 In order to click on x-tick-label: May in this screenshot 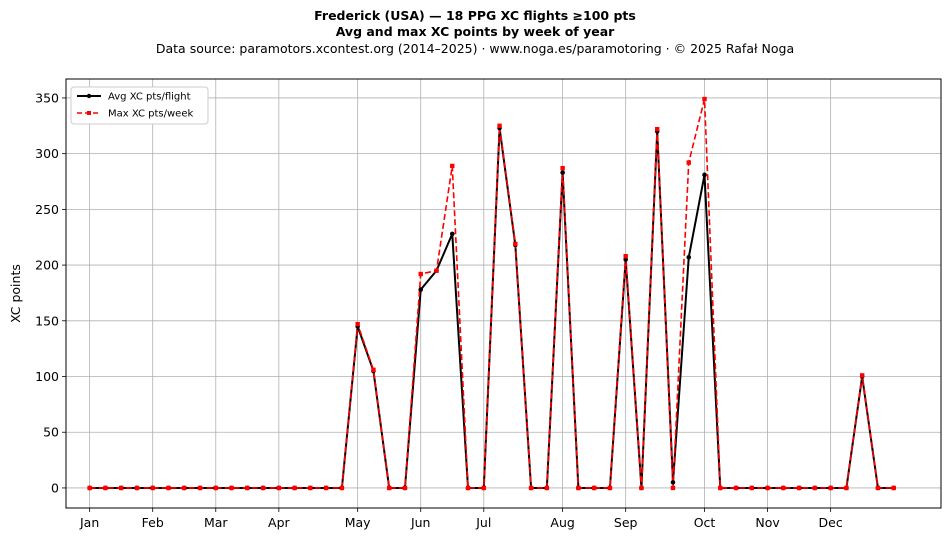, I will do `click(358, 522)`.